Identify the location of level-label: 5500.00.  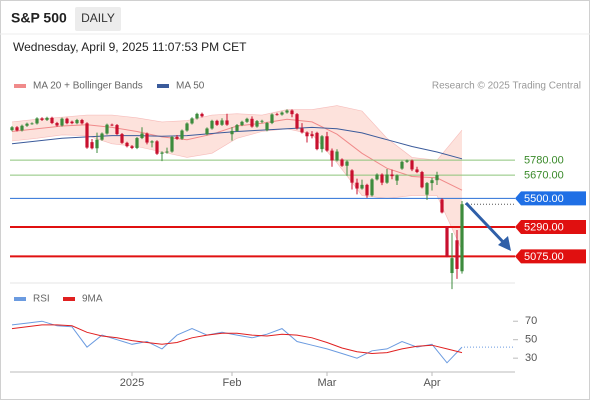
(544, 199).